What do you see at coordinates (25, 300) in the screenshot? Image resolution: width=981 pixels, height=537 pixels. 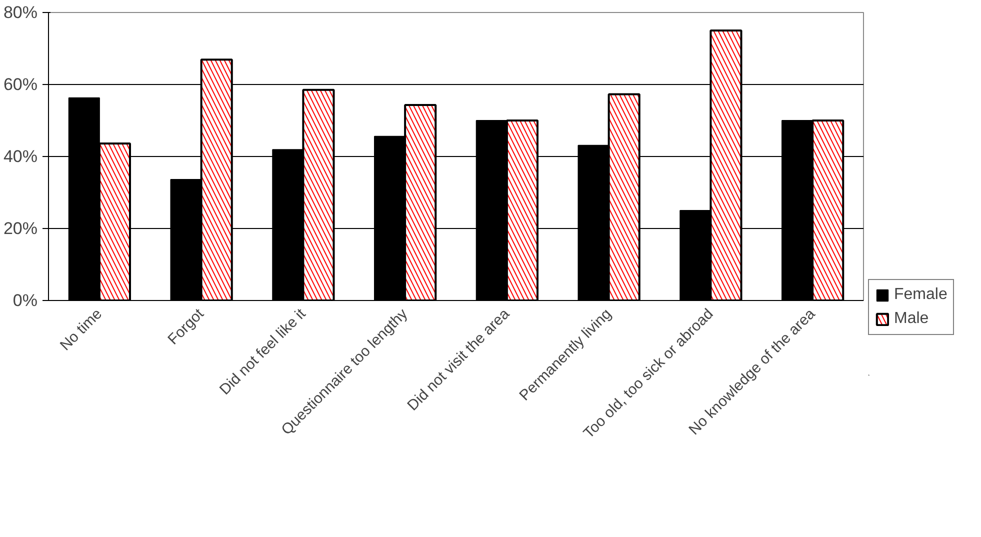 I see `y-tick-label: 0%` at bounding box center [25, 300].